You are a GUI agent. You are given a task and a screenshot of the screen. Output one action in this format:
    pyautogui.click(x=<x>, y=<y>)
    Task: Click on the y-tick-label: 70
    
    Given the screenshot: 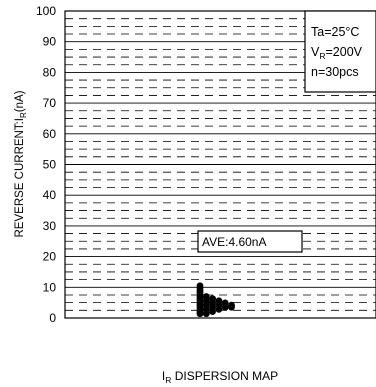 What is the action you would take?
    pyautogui.click(x=50, y=103)
    